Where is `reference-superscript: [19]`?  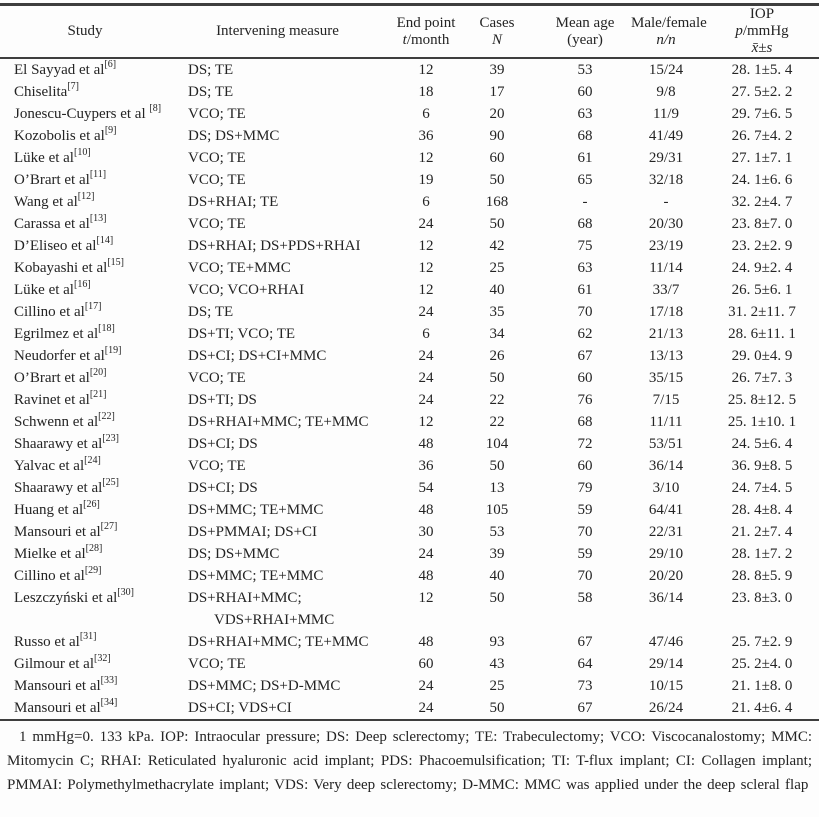
reference-superscript: [19] is located at coordinates (113, 350).